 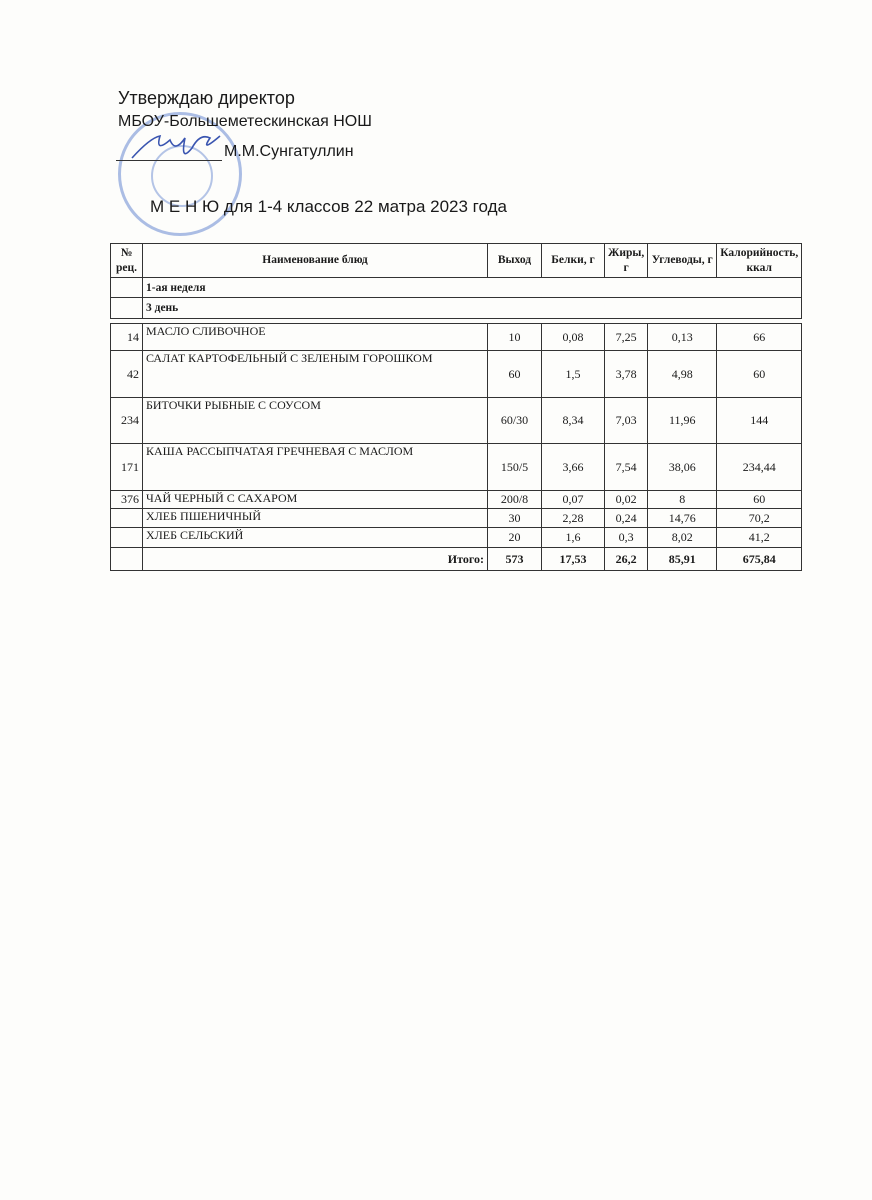 I want to click on protein: 0,08, so click(x=573, y=337).